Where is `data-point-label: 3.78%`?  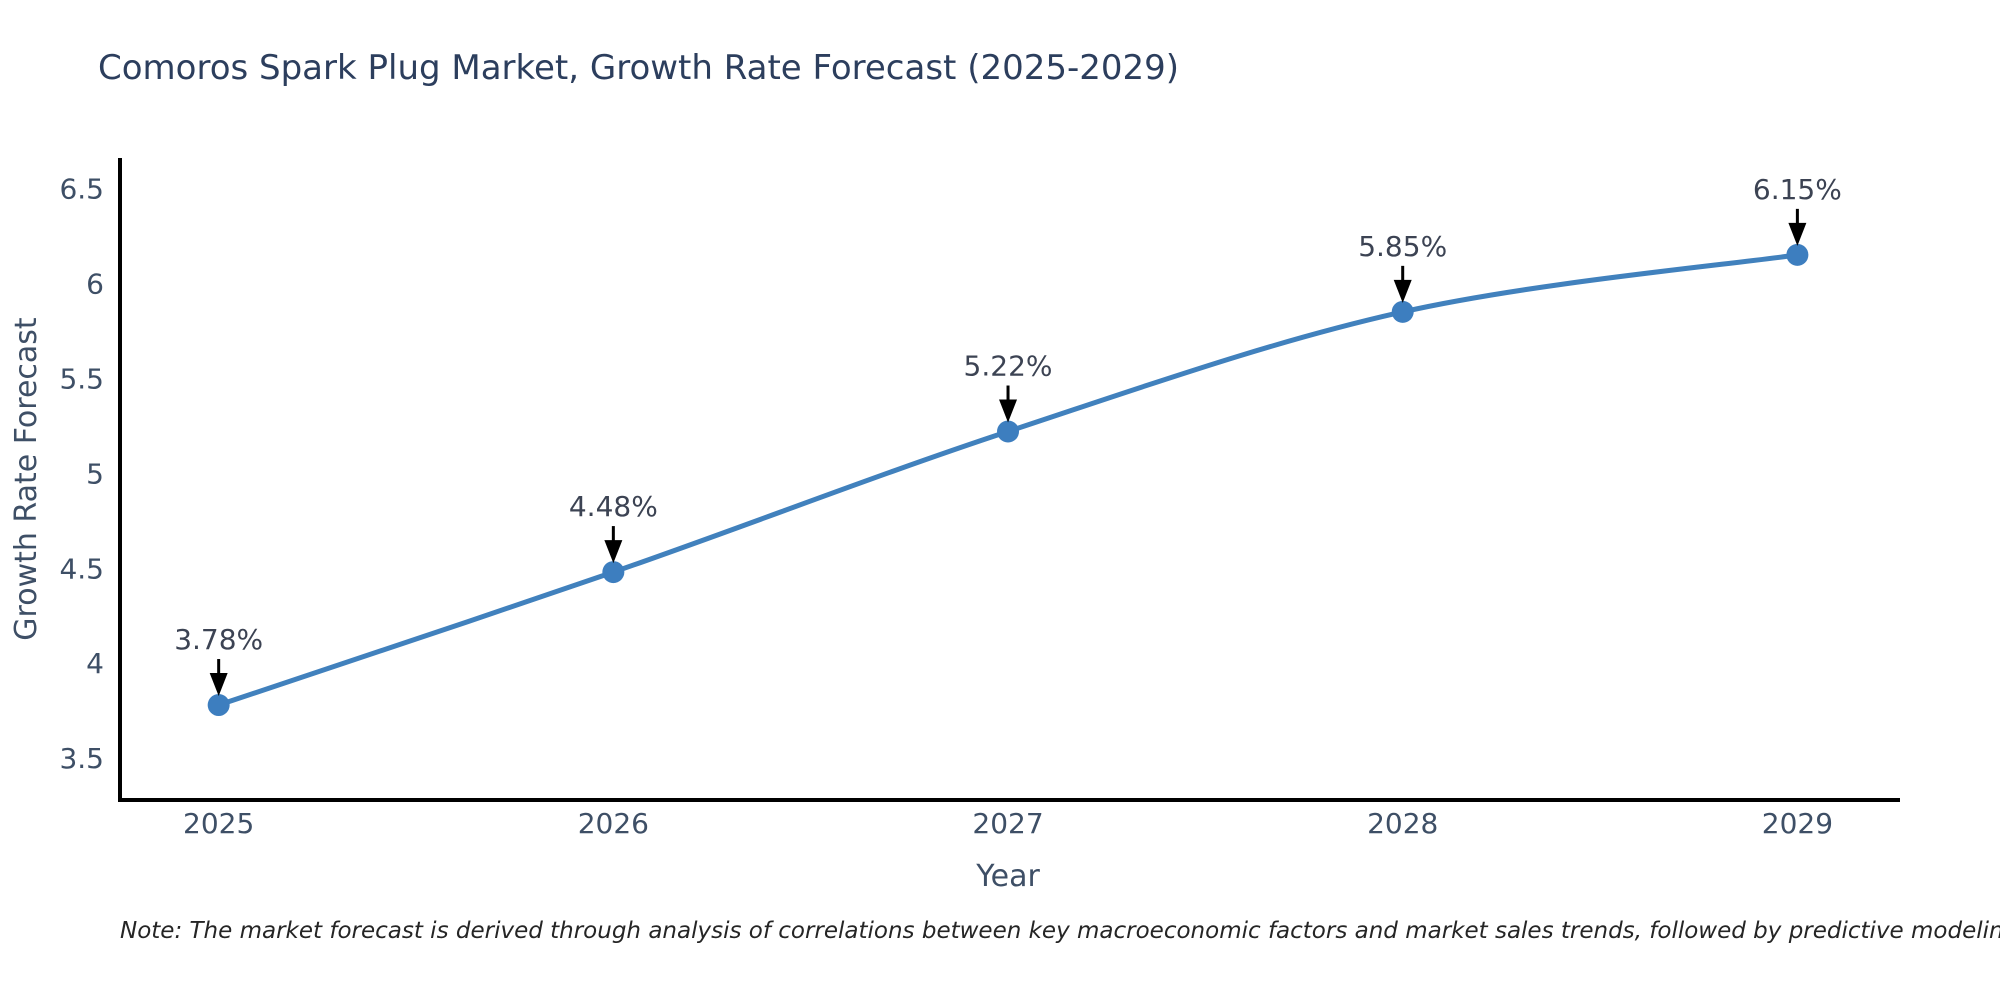
data-point-label: 3.78% is located at coordinates (218, 639).